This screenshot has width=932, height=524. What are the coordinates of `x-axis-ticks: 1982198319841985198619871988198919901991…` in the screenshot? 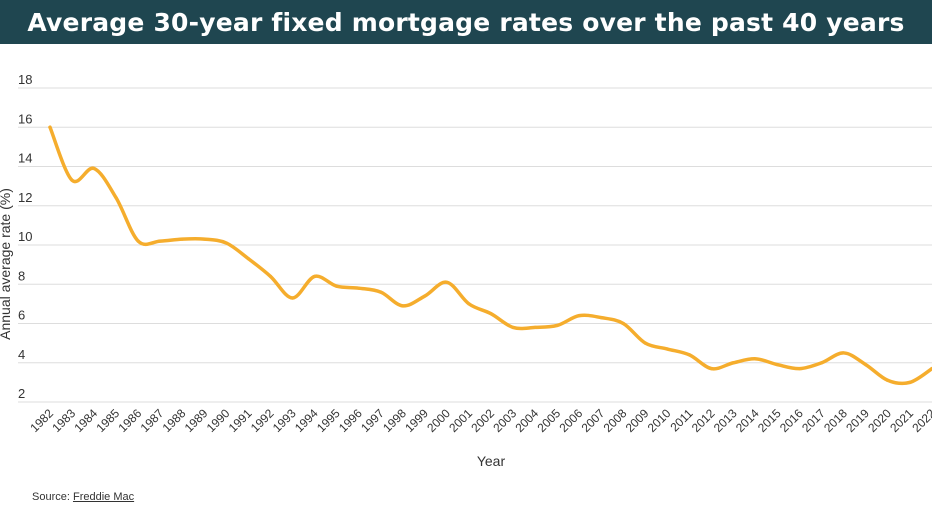 It's located at (479, 420).